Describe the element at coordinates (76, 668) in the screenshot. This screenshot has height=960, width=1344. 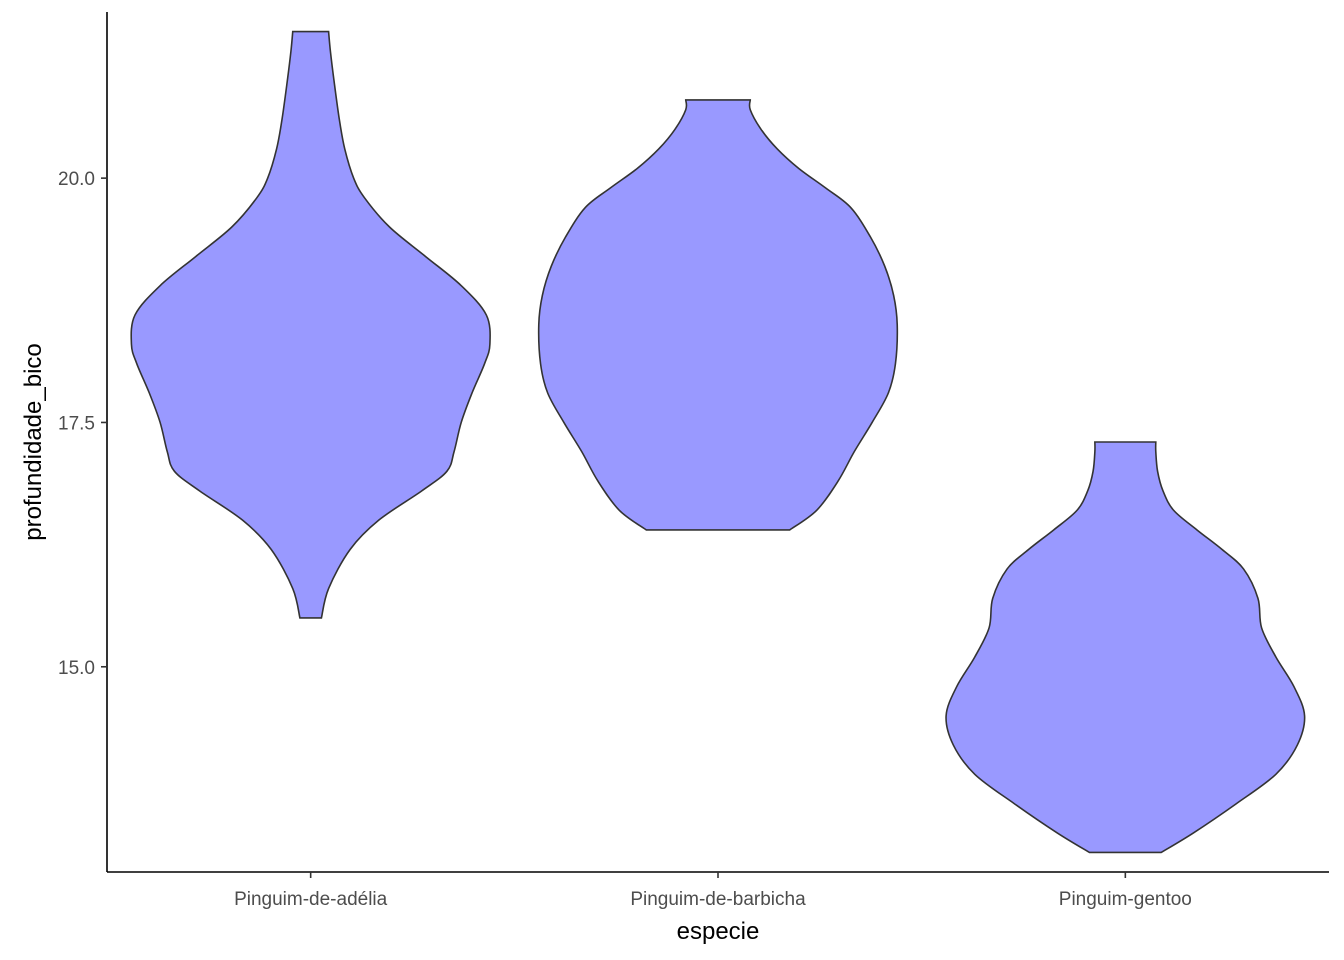
I see `y-tick-label: 15.0` at that location.